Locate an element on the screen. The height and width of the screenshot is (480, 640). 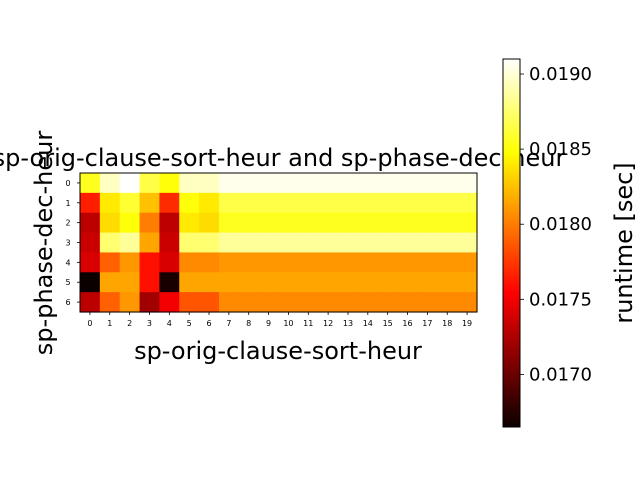
colorbar-label: runtime [sec] is located at coordinates (624, 242).